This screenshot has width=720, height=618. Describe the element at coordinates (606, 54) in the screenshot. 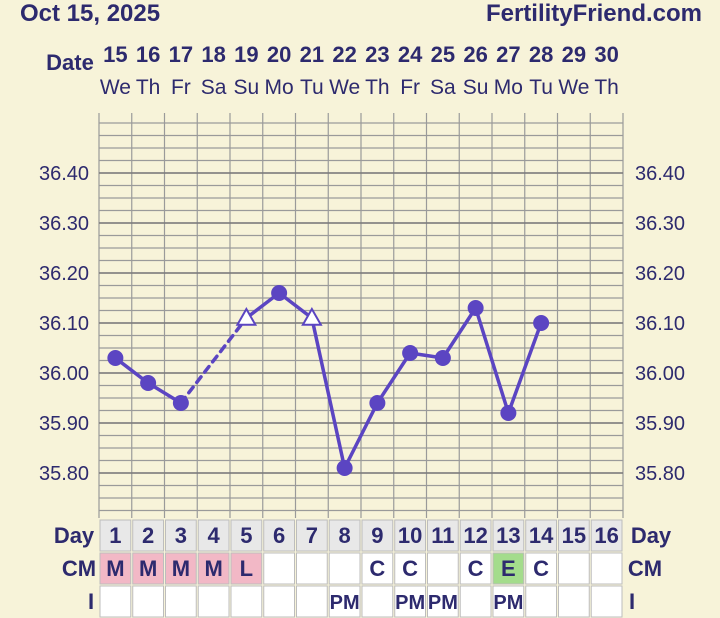

I see `date-label: 30` at that location.